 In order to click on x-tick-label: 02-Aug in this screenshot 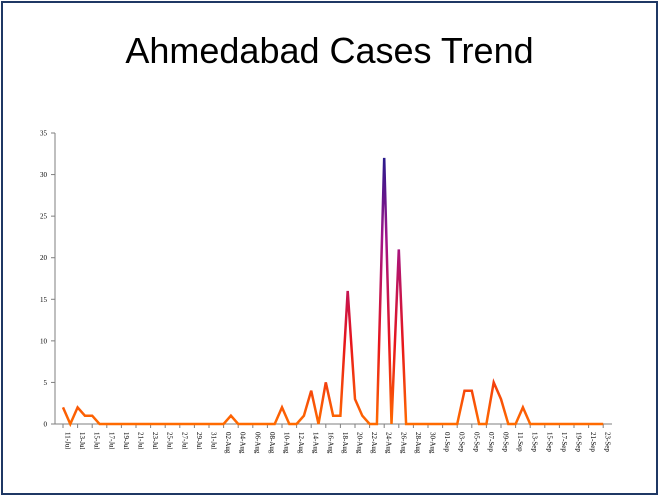, I will do `click(228, 443)`.